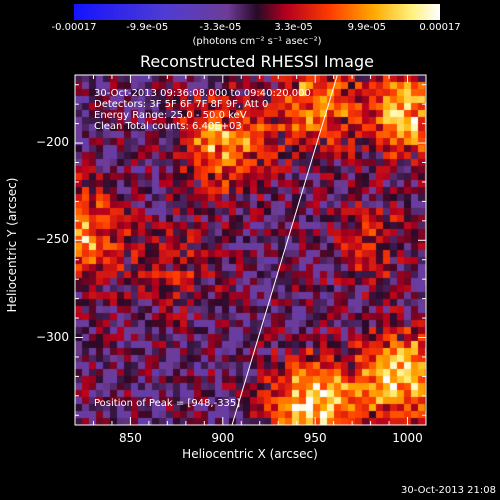 This screenshot has height=500, width=500. I want to click on colorbar-tick-label: 9.9e-05, so click(366, 27).